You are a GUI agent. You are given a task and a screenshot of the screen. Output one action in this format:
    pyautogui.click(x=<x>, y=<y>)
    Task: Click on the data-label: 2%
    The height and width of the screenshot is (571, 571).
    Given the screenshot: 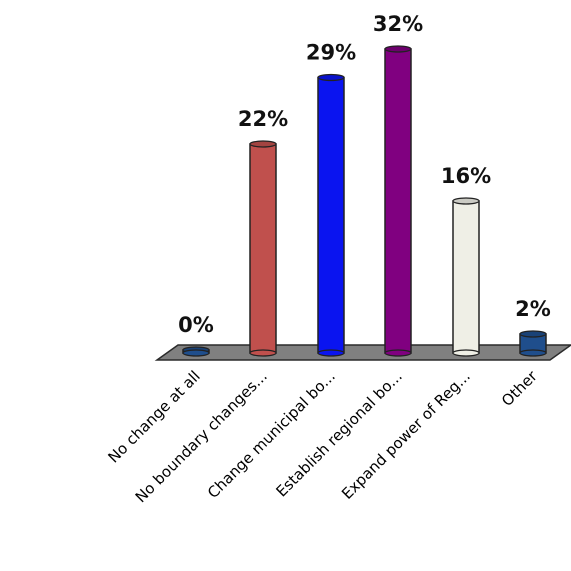 What is the action you would take?
    pyautogui.click(x=533, y=309)
    